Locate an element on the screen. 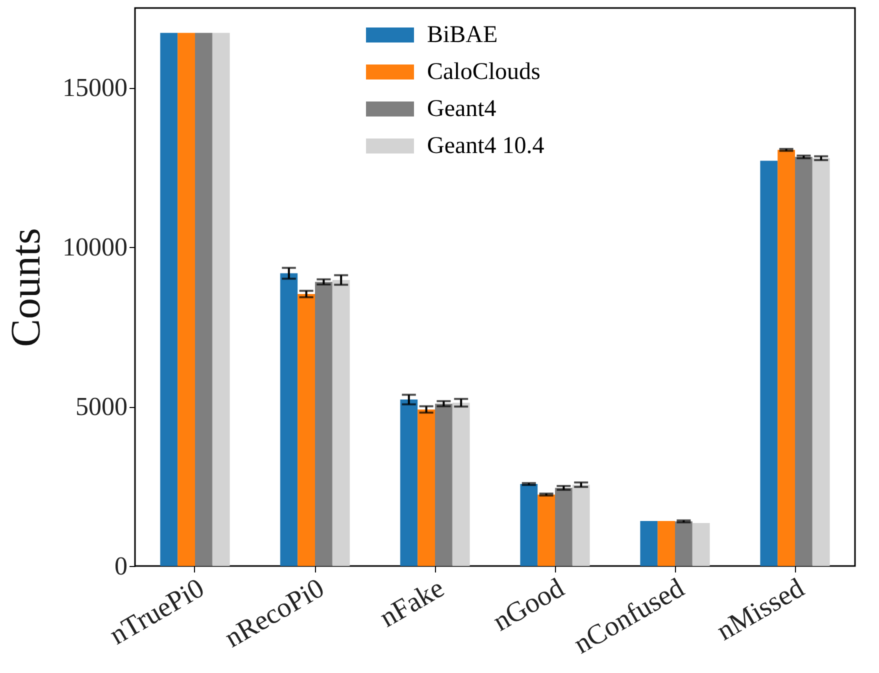  legend-label: Geant4 10.4 is located at coordinates (485, 146).